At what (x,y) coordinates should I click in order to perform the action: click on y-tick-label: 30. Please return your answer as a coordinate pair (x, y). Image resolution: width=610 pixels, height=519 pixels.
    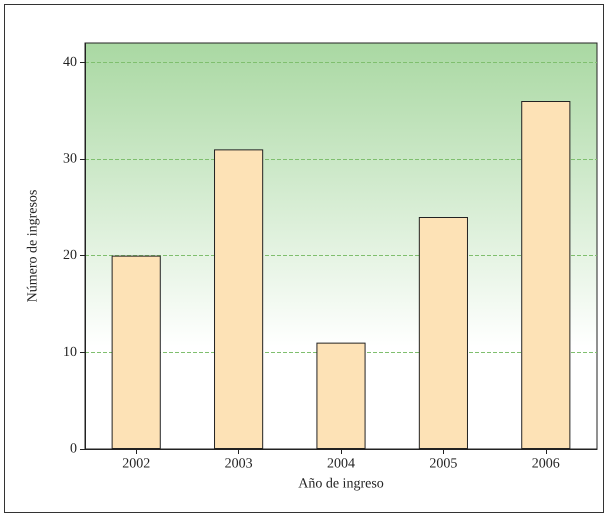
    Looking at the image, I should click on (70, 159).